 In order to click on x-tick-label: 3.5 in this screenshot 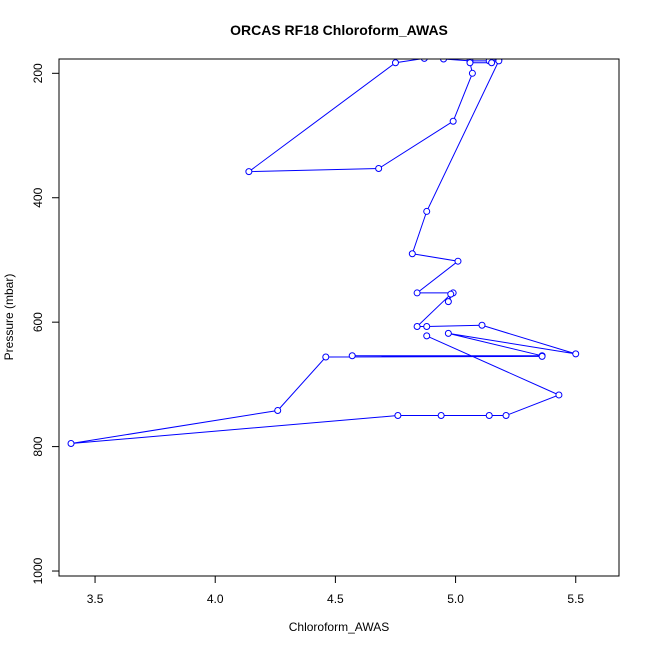, I will do `click(95, 599)`.